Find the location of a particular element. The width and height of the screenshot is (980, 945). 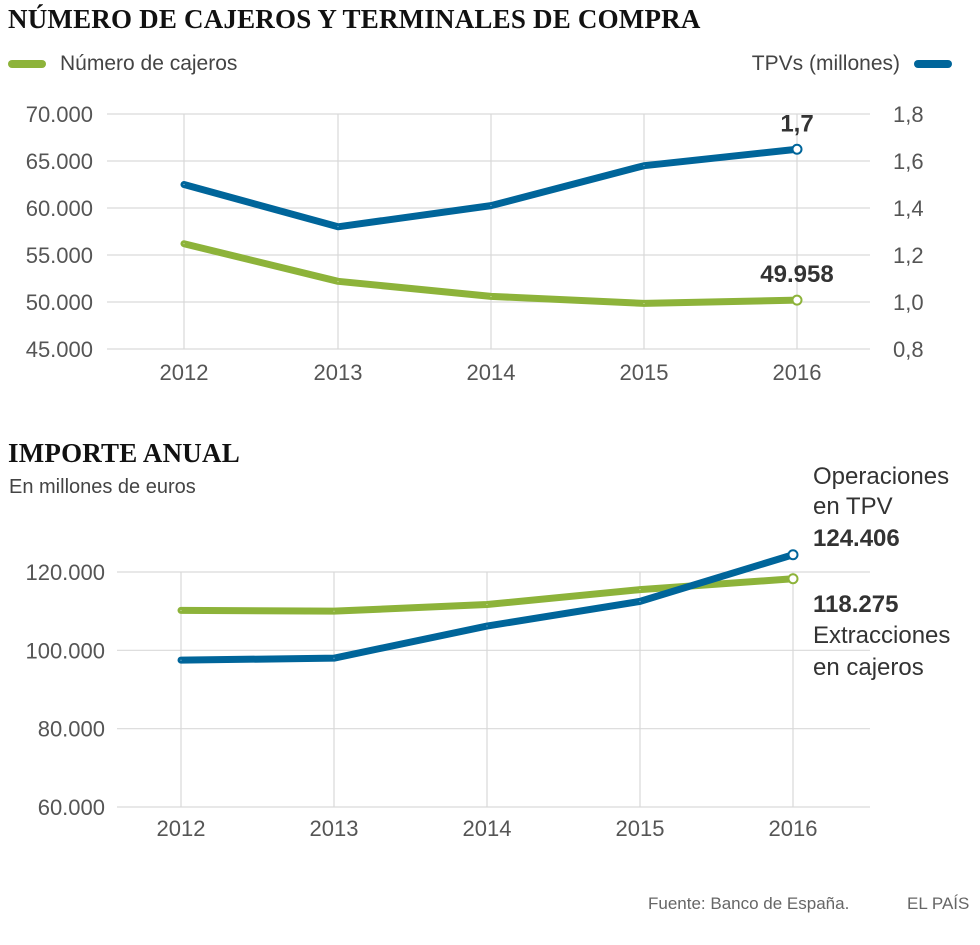

value-label-blue: 1,7 is located at coordinates (796, 123).